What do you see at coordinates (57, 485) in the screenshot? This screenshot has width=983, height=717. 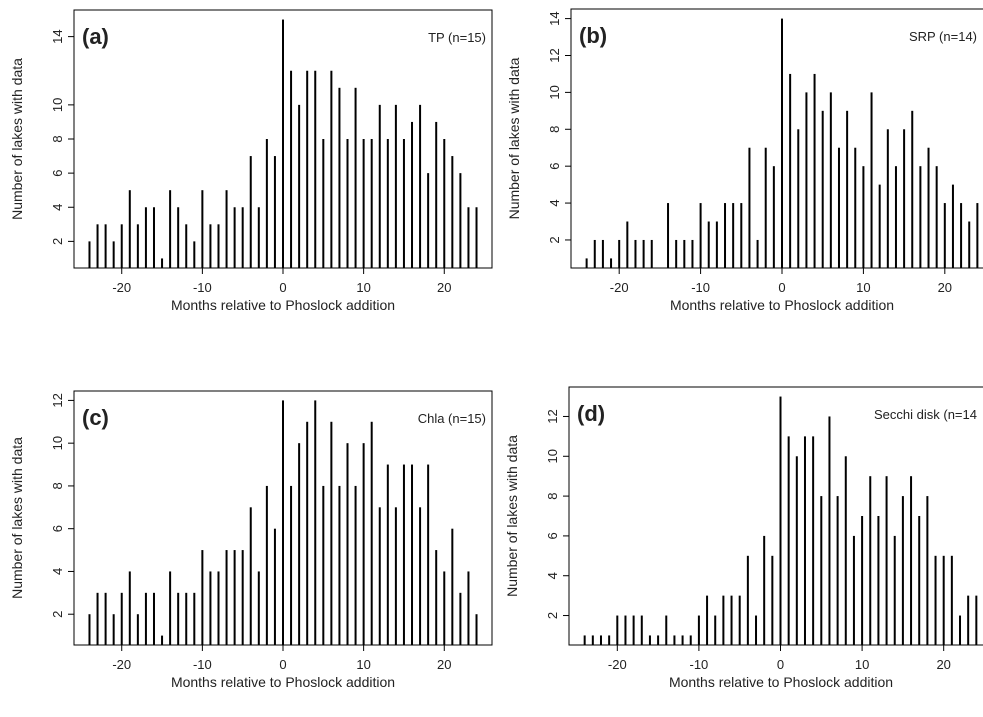 I see `y-tick-label: 8` at bounding box center [57, 485].